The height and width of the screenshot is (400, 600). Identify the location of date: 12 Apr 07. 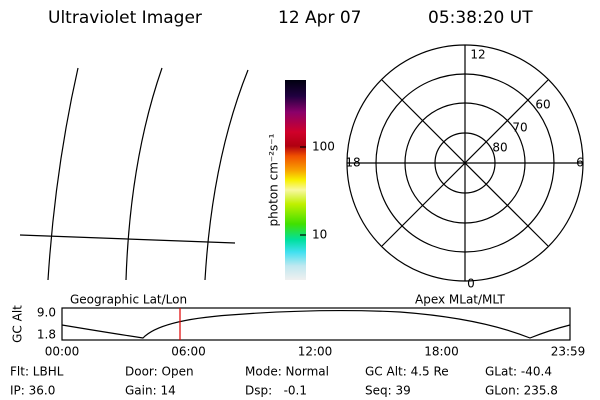
(319, 18).